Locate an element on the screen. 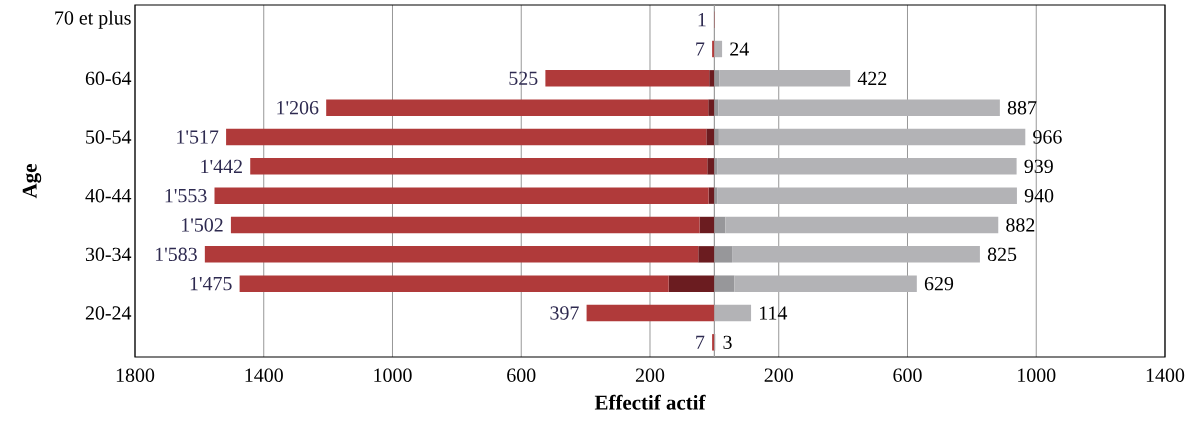  x-axis-title: Effectif actif is located at coordinates (650, 402).